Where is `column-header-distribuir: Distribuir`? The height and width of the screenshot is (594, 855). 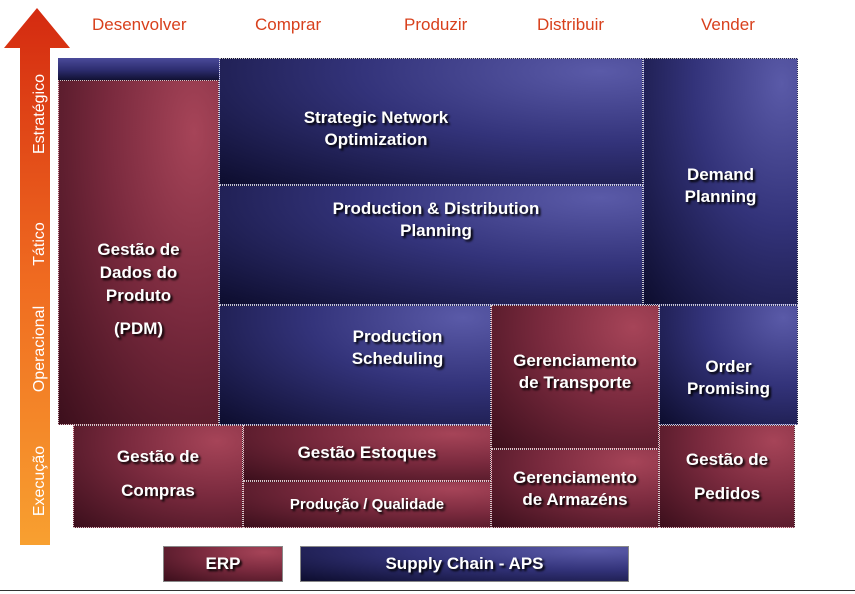 column-header-distribuir: Distribuir is located at coordinates (571, 24).